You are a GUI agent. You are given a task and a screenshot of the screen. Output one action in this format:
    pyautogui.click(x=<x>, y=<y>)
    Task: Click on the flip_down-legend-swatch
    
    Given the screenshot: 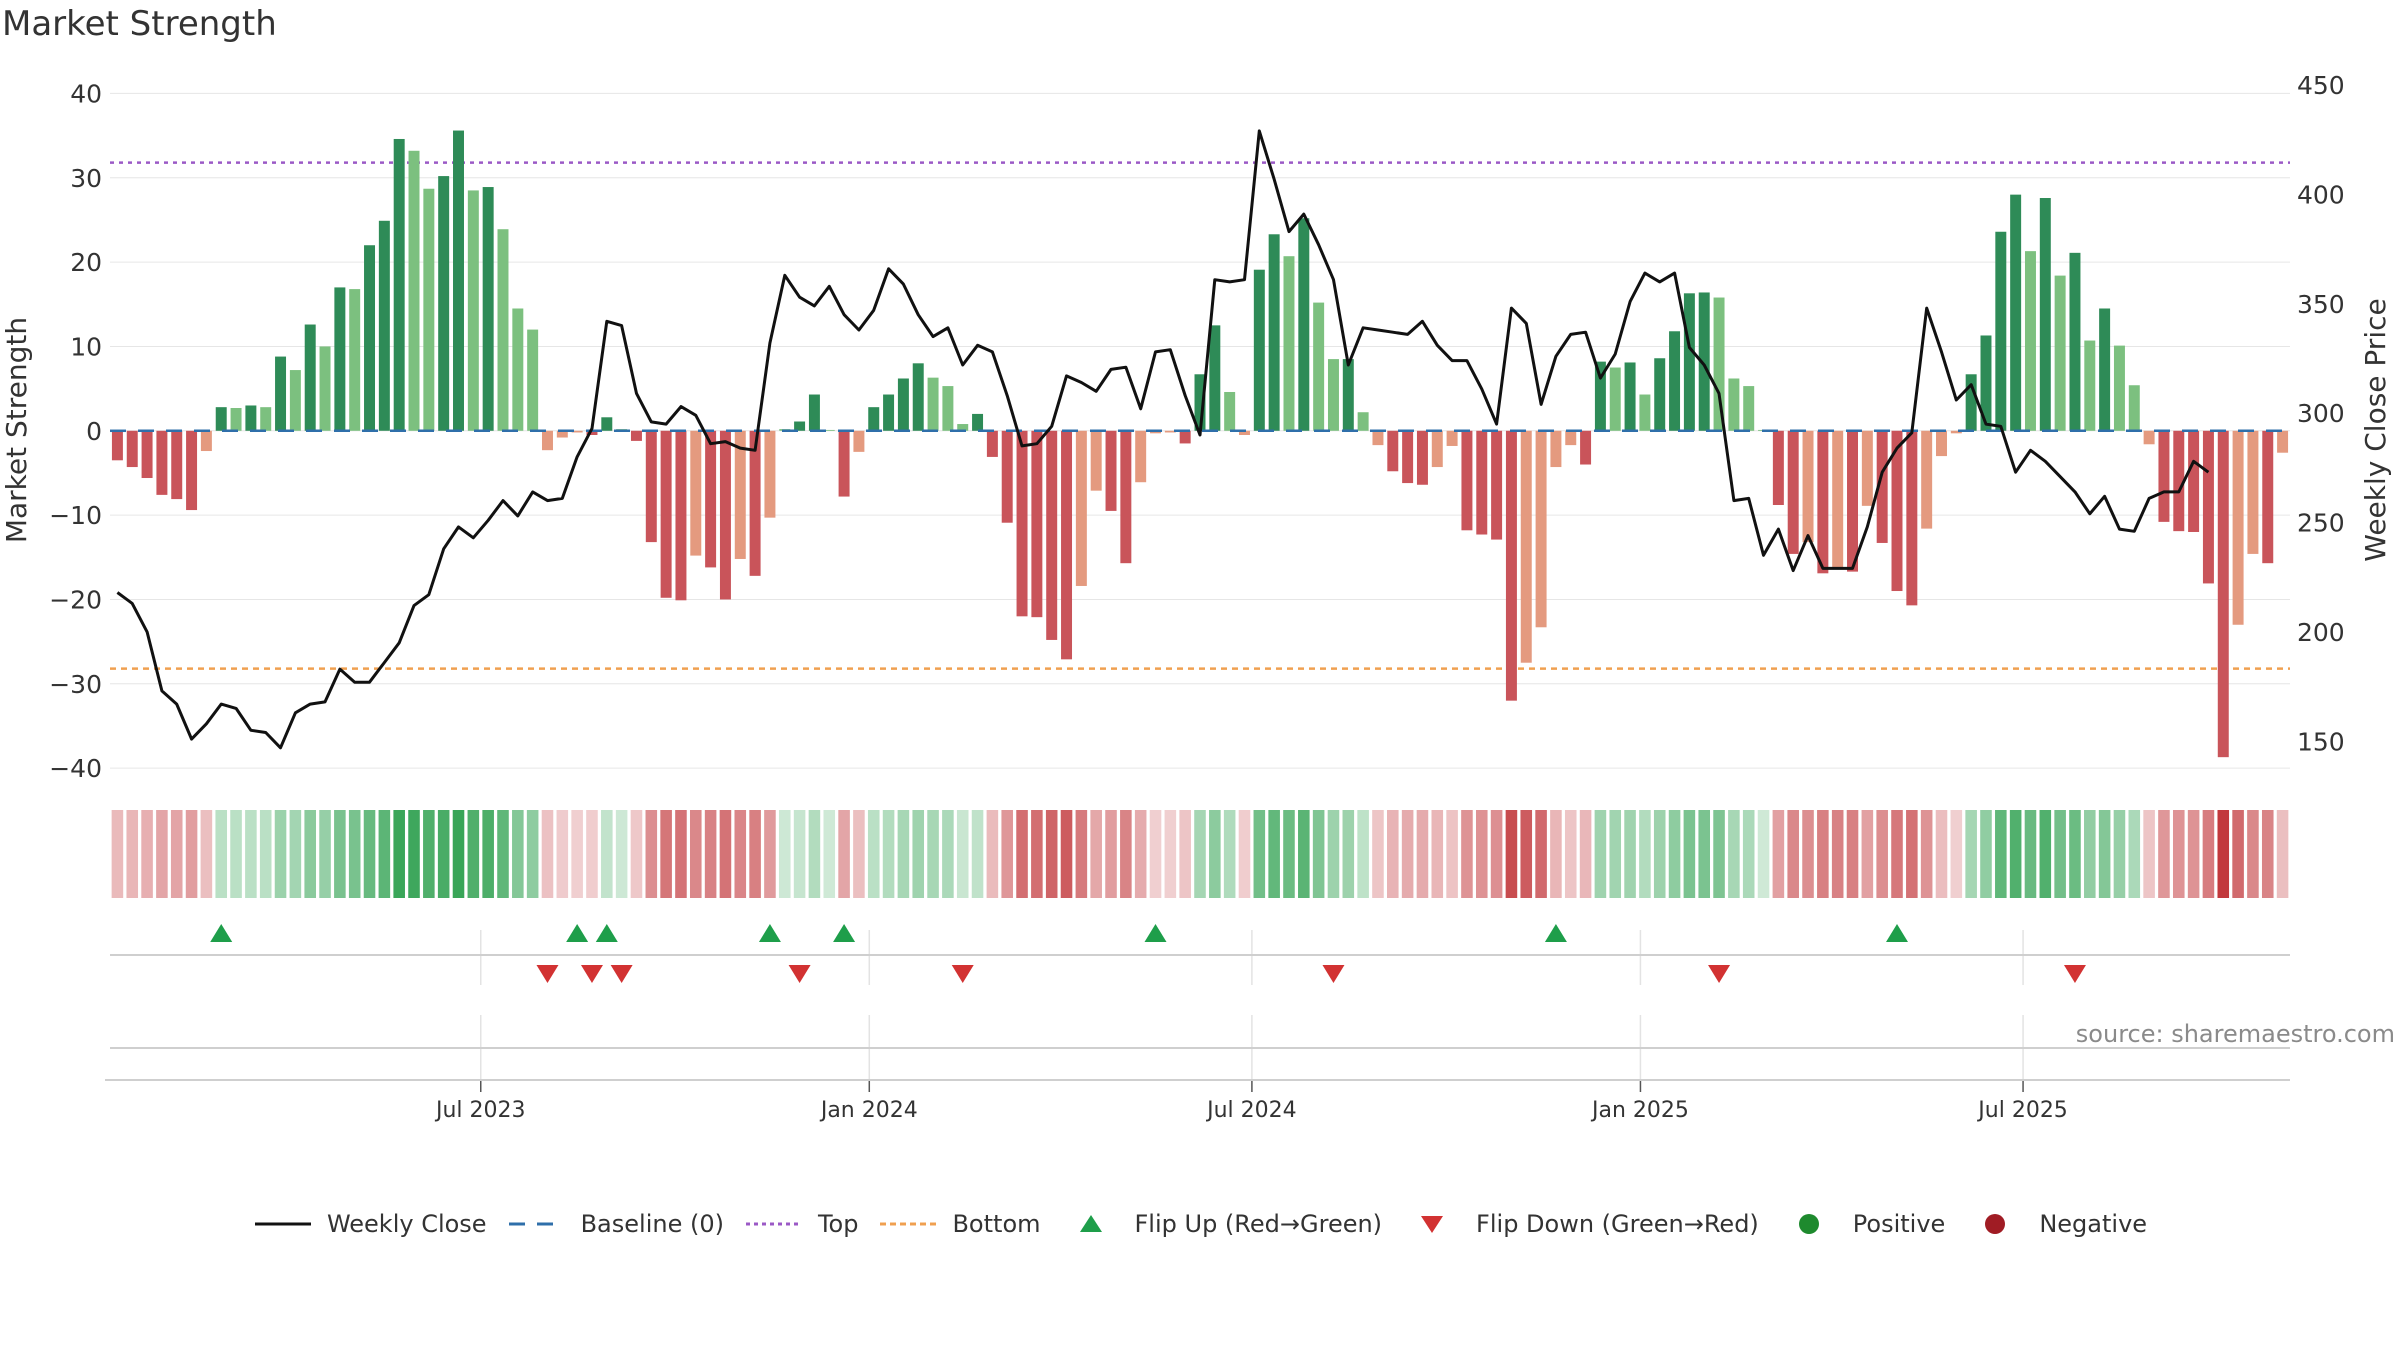 What is the action you would take?
    pyautogui.click(x=1432, y=1224)
    